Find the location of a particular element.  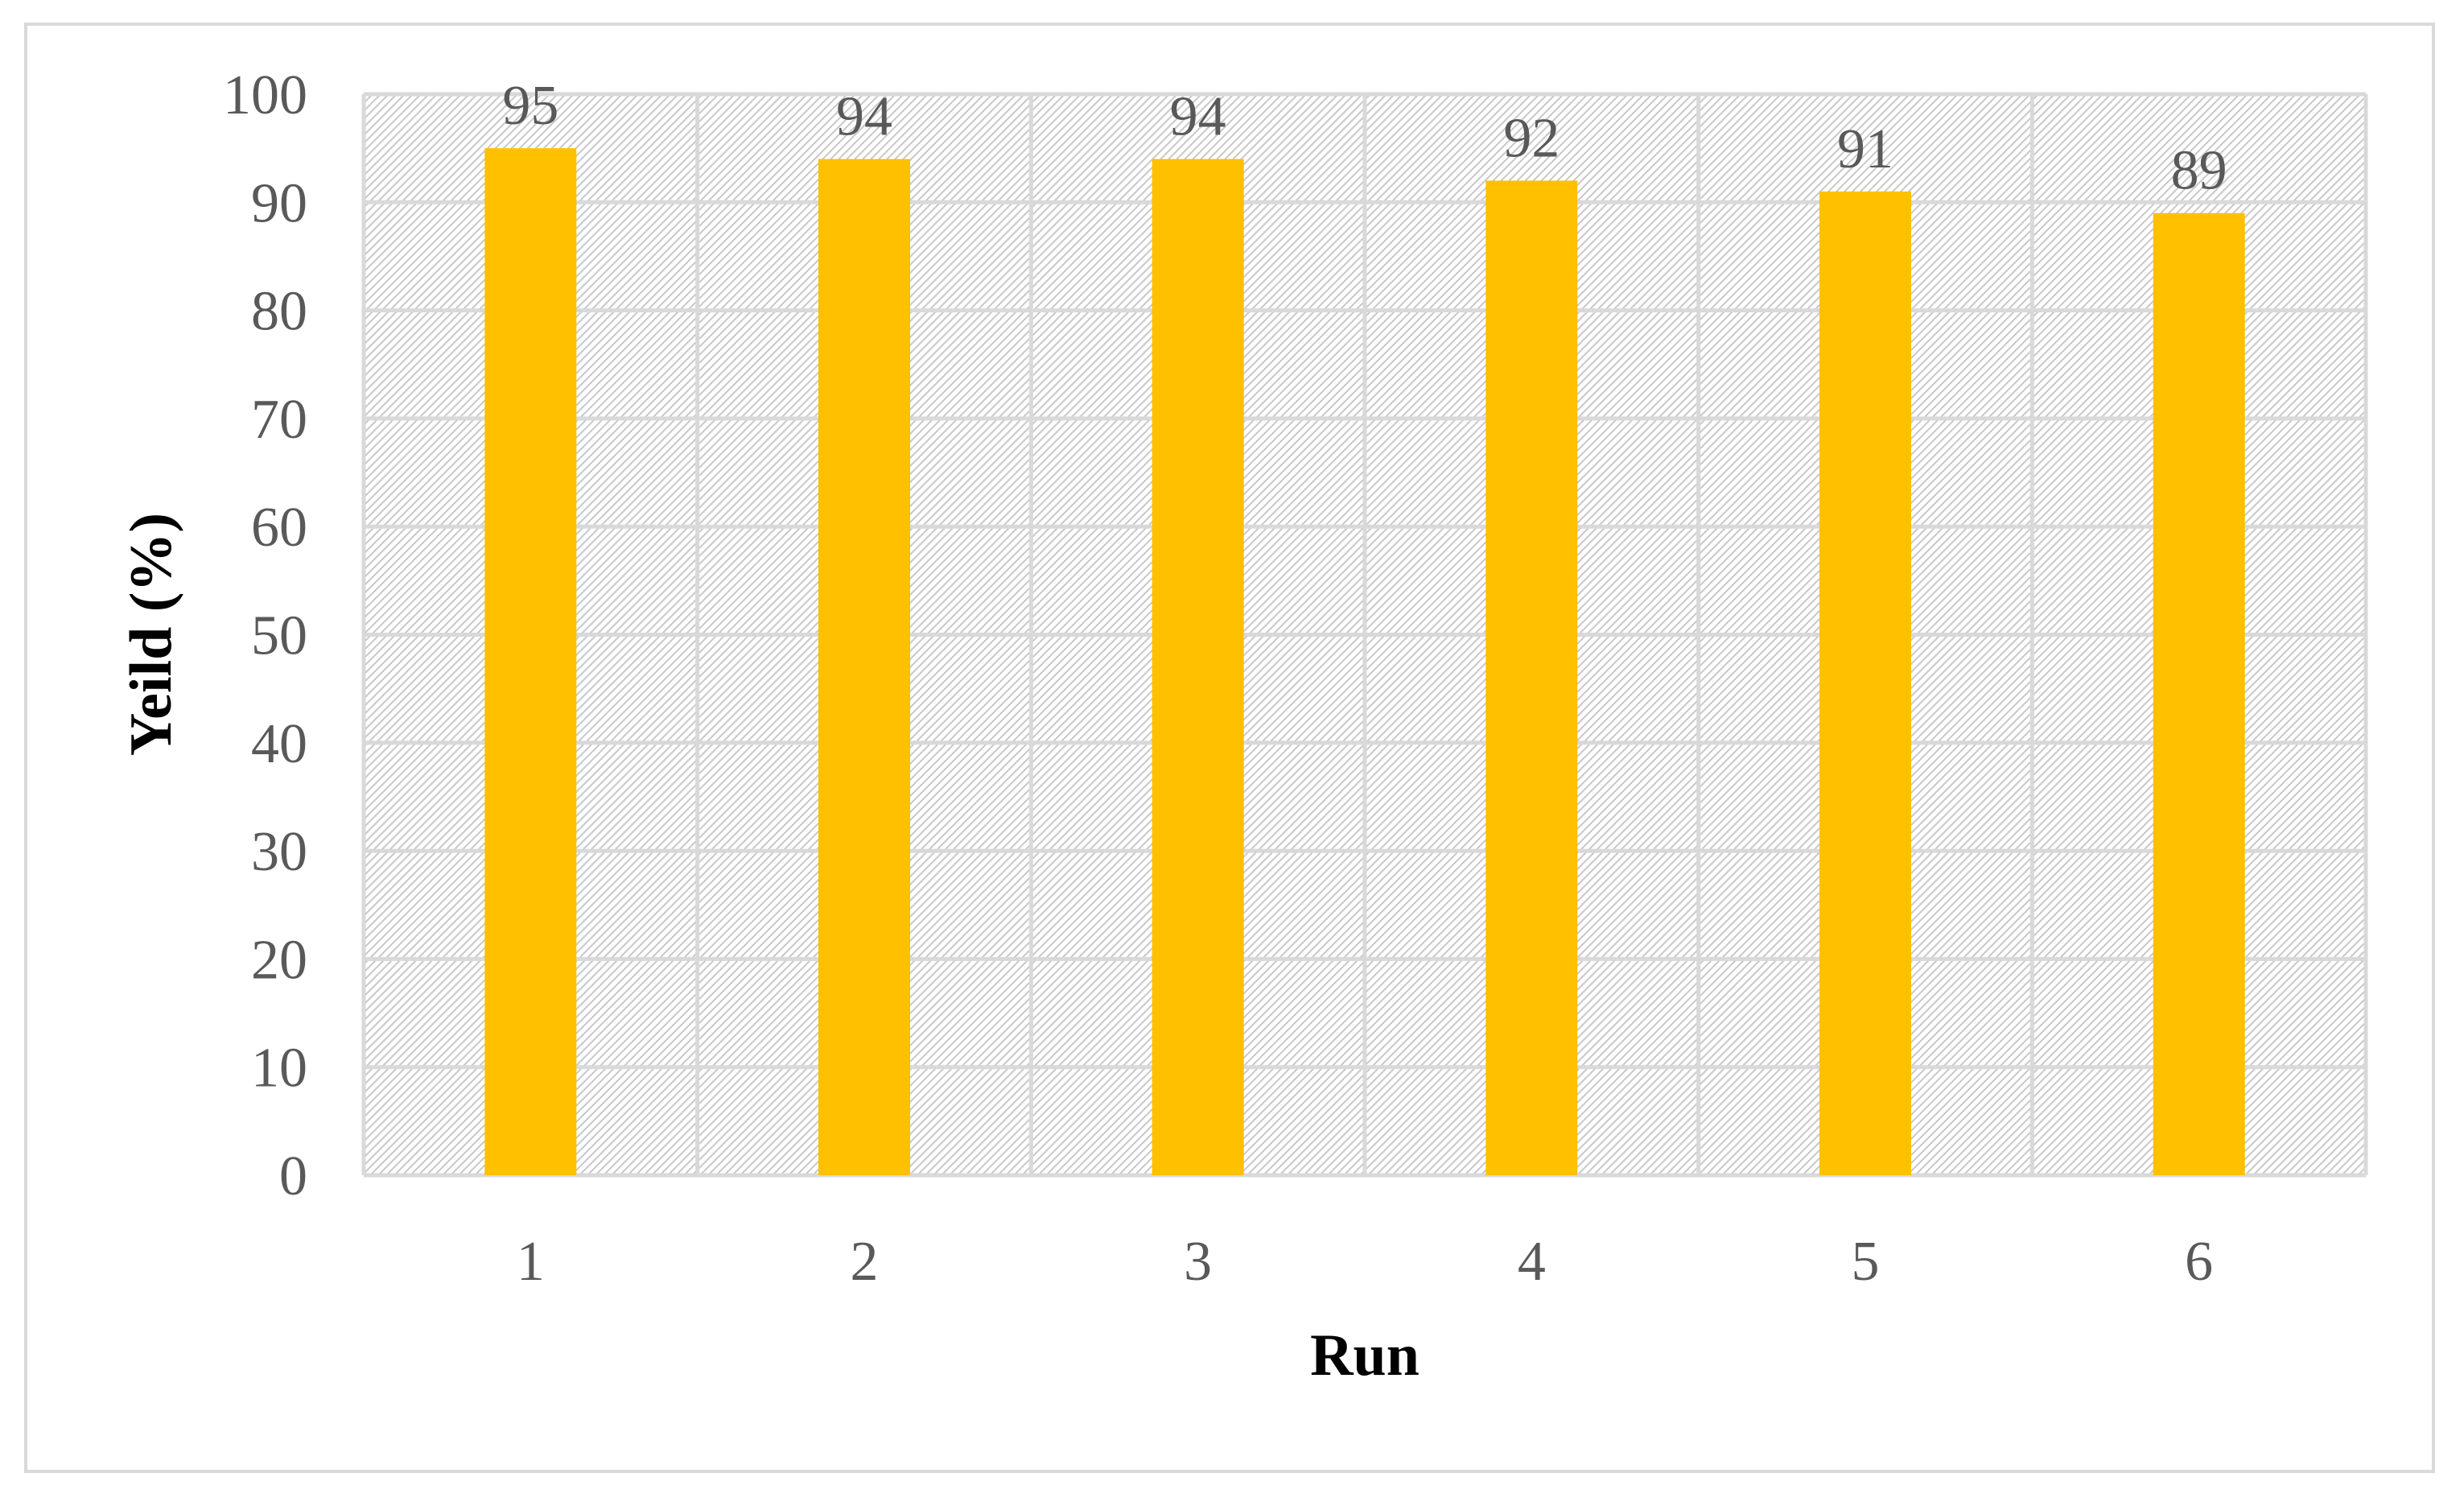

y-tick-label: 40 is located at coordinates (279, 744).